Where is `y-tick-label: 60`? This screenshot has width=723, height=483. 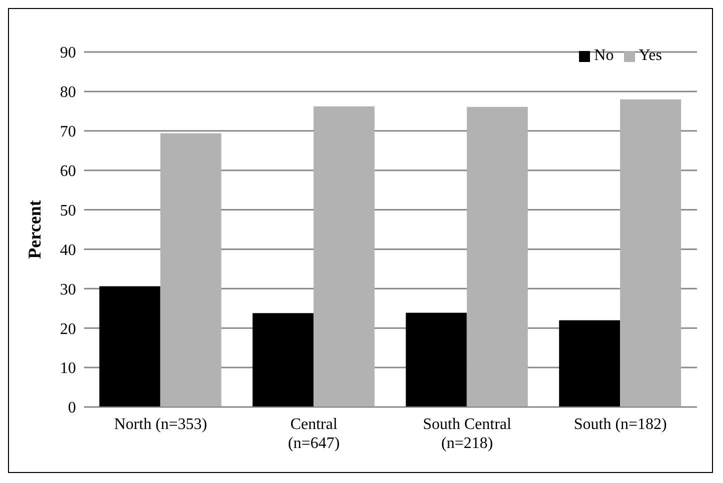 y-tick-label: 60 is located at coordinates (68, 171).